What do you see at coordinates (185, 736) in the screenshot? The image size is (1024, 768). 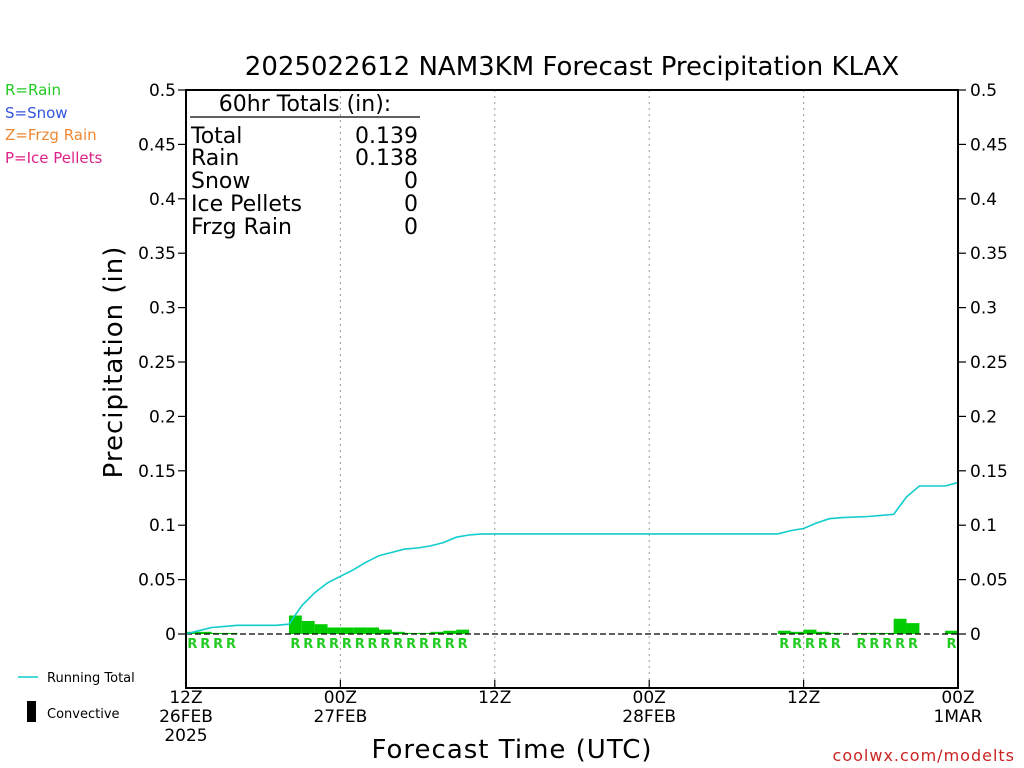 I see `x-tick-label: 2025` at bounding box center [185, 736].